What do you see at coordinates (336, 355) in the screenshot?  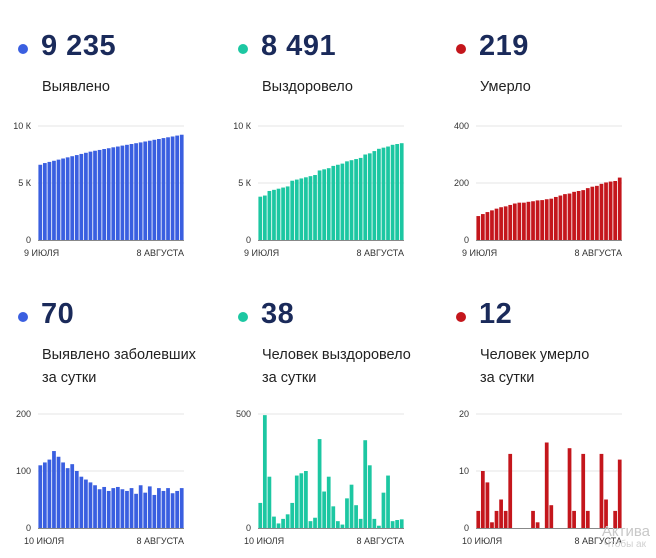 I see `stat-label: Человек выздоровело` at bounding box center [336, 355].